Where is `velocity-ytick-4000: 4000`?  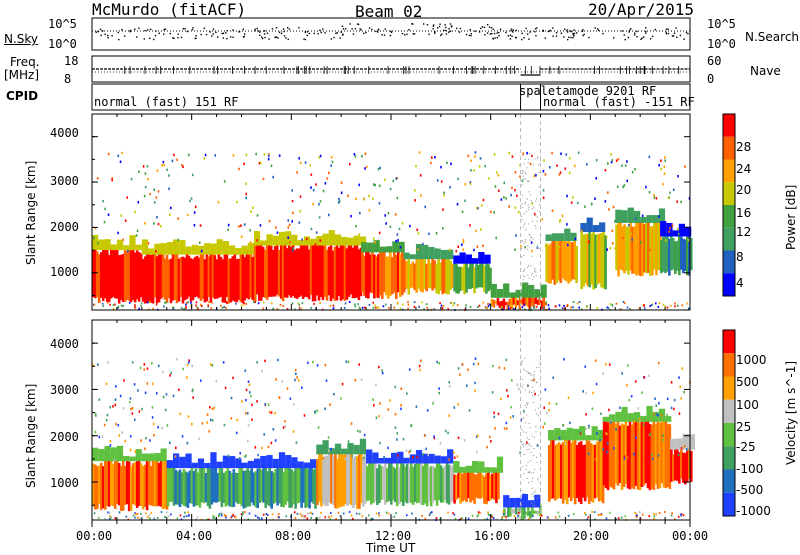 velocity-ytick-4000: 4000 is located at coordinates (64, 344).